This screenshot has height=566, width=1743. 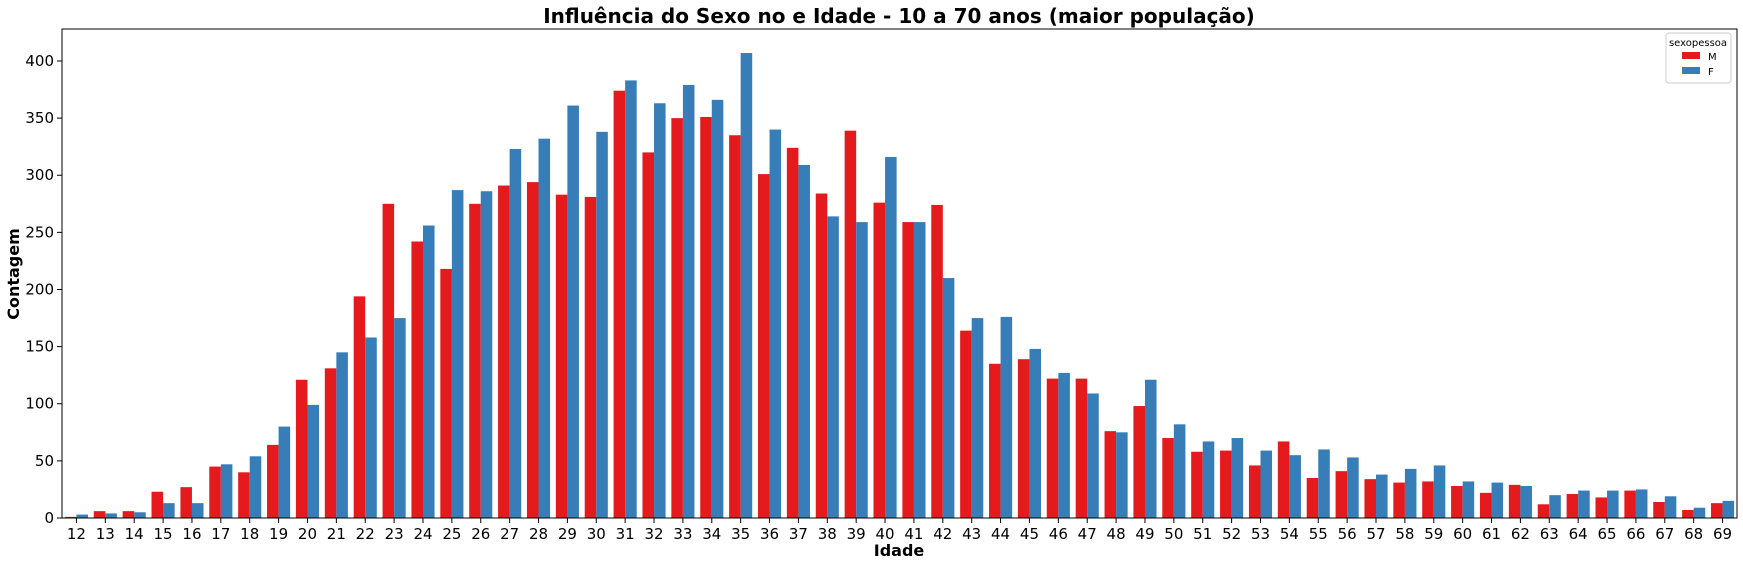 What do you see at coordinates (567, 534) in the screenshot?
I see `x-tick-label: 29` at bounding box center [567, 534].